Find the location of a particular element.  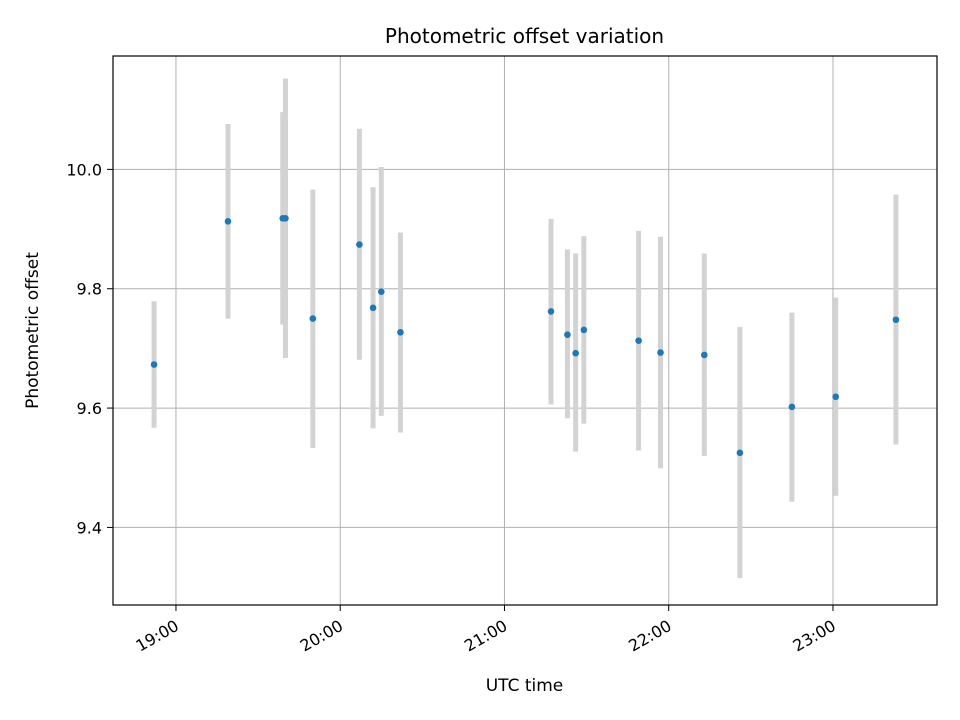

x-axis-label: UTC time is located at coordinates (525, 686).